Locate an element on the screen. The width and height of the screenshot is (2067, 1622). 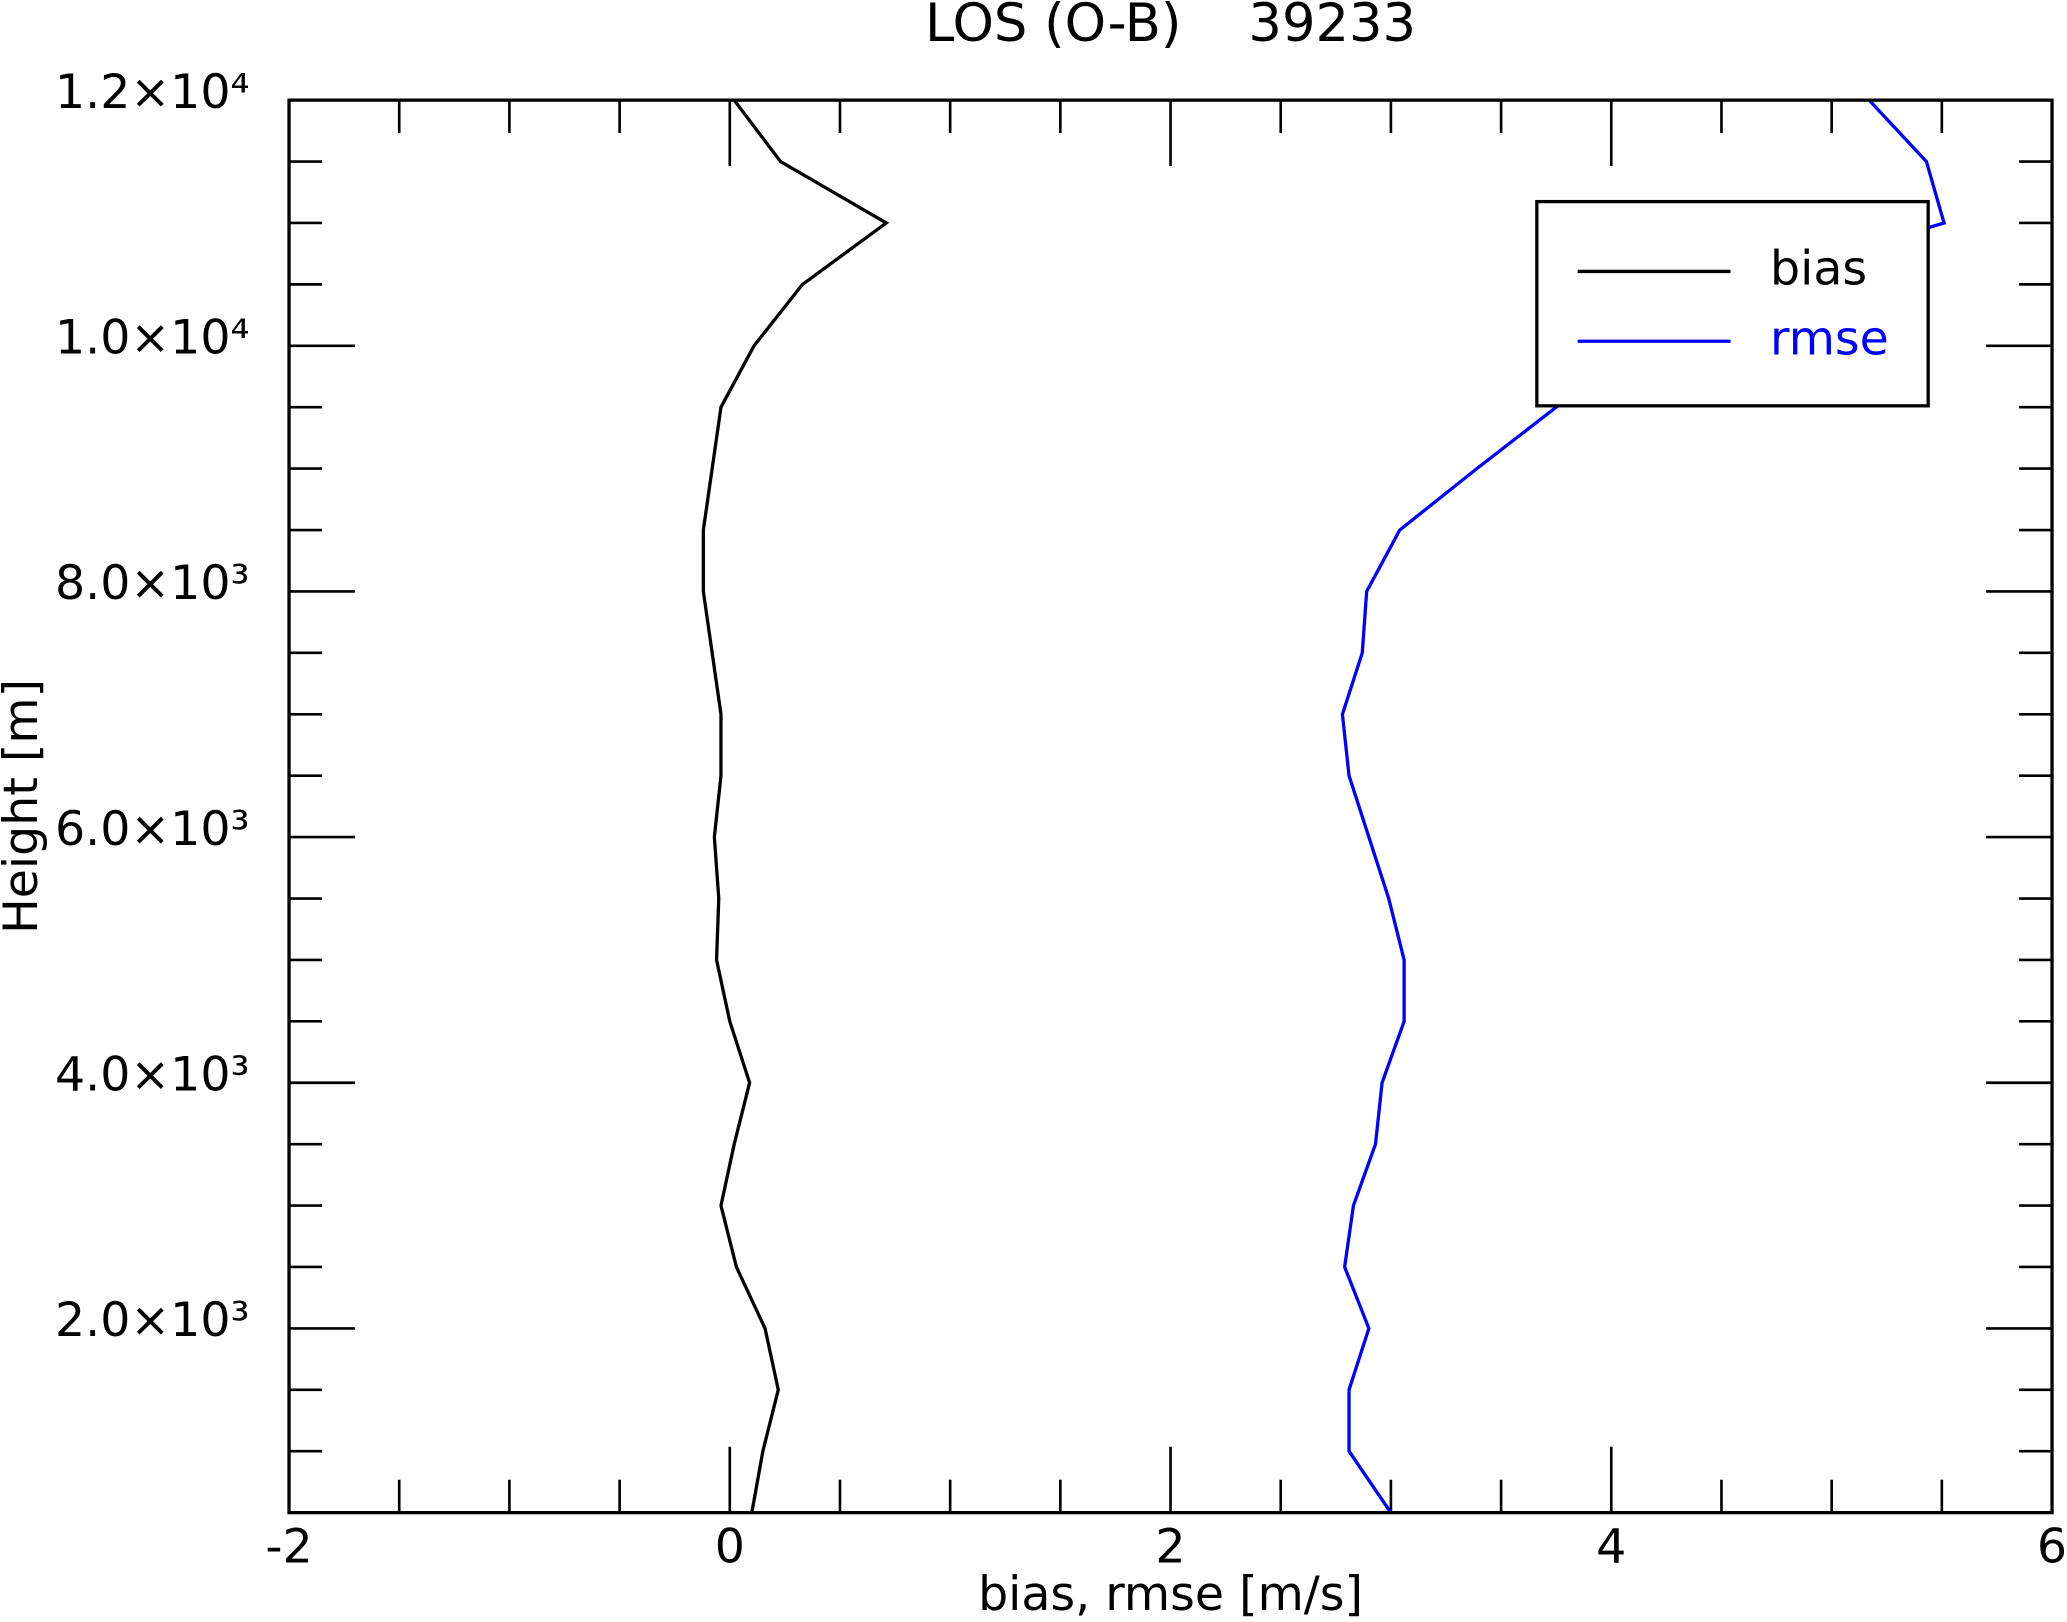
x-tick-label: 6 is located at coordinates (2052, 1547).